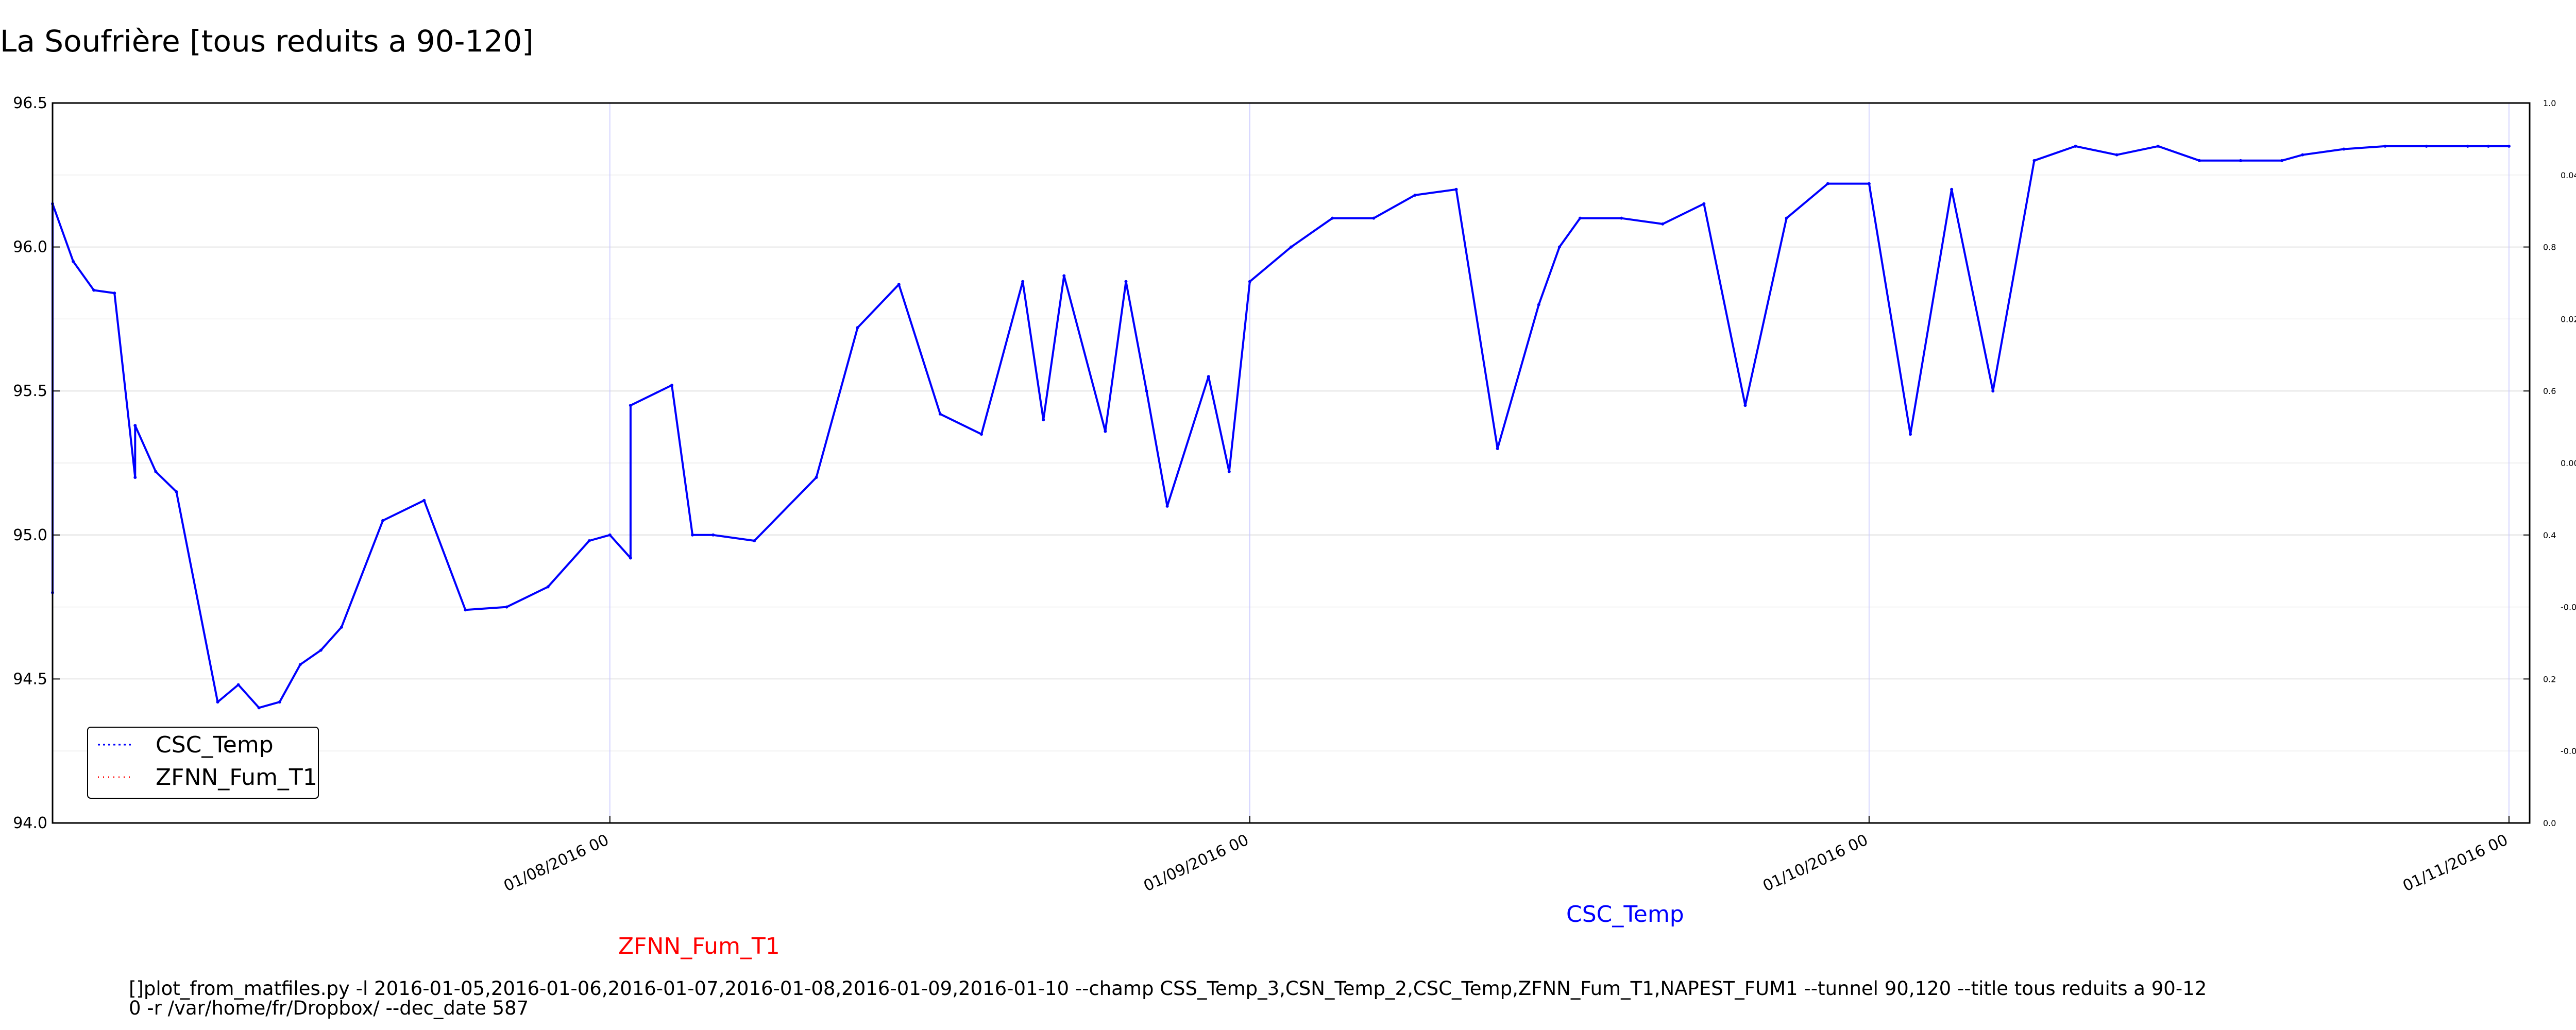  I want to click on chart-title: La Soufrière [tous reduits a 90-120], so click(267, 41).